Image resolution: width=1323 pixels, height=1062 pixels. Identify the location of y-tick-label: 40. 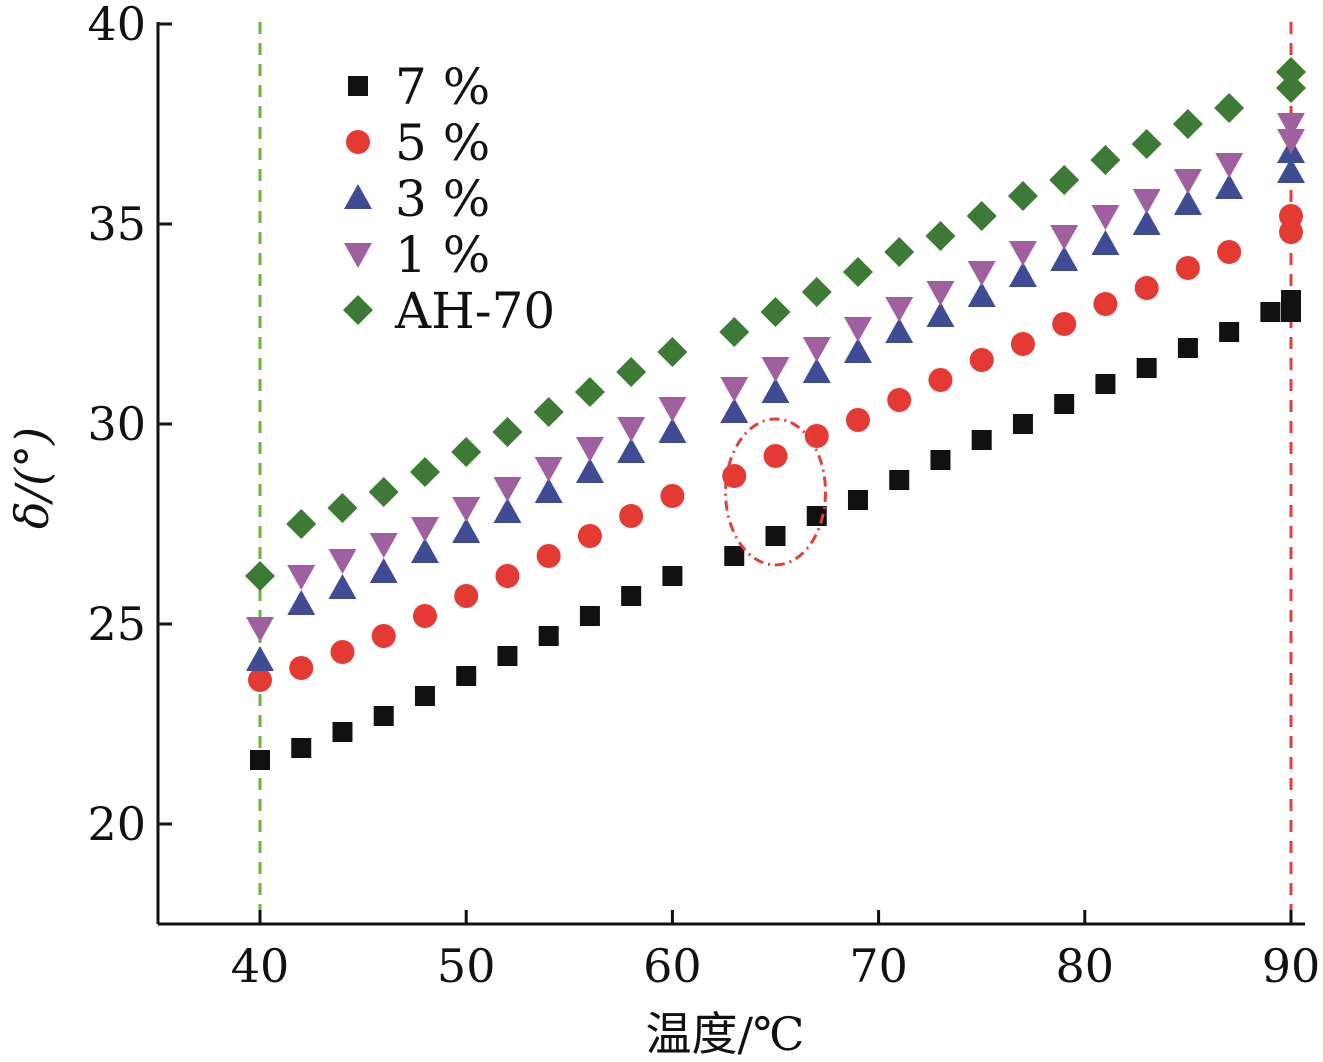
(116, 25).